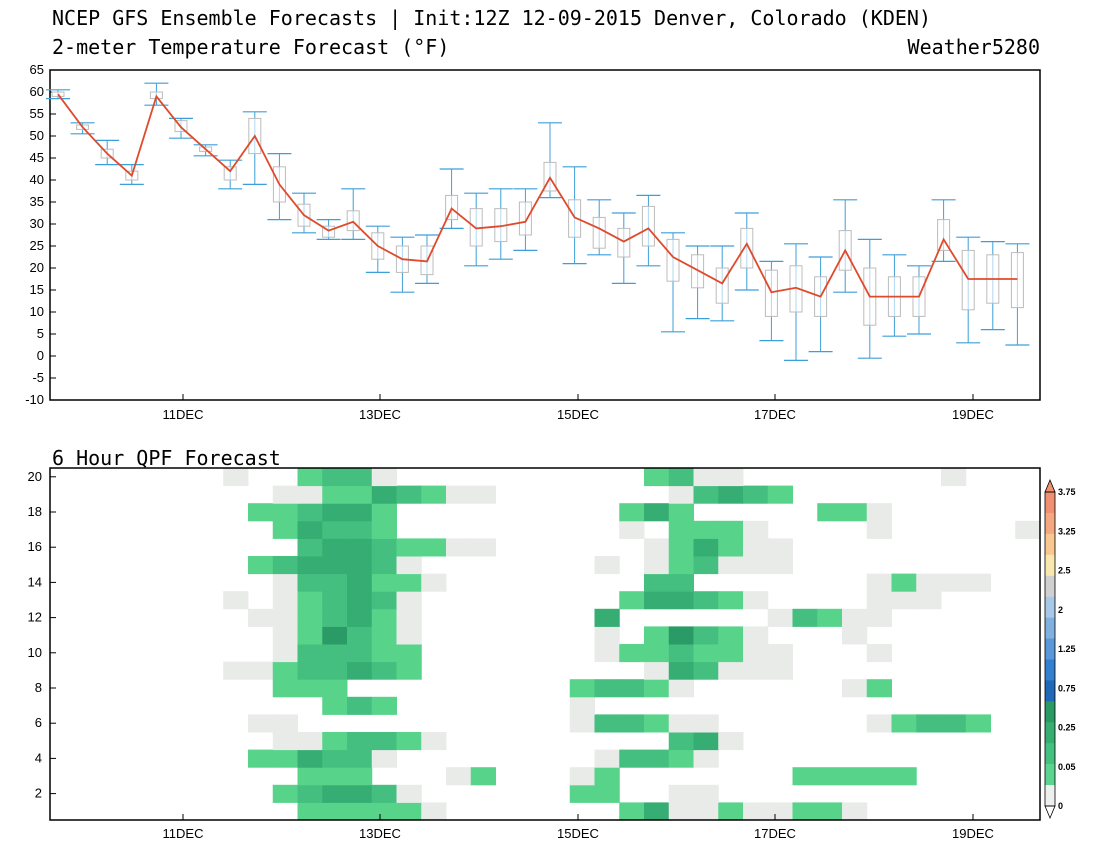 The width and height of the screenshot is (1100, 850). I want to click on colorbar-label: 3.25, so click(1067, 531).